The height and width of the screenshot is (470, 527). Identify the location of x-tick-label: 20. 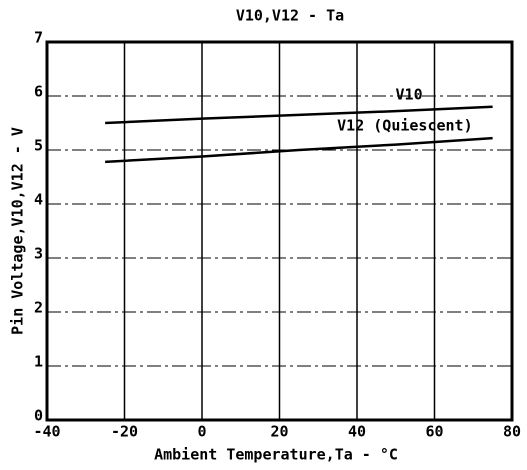
(279, 432).